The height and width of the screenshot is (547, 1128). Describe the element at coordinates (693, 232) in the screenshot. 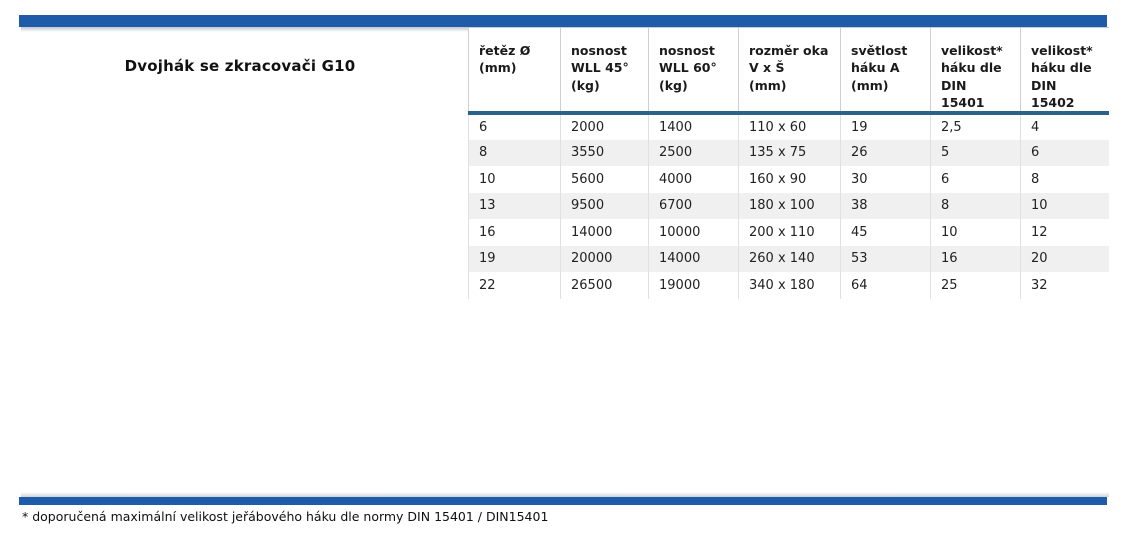

I see `table-cell: 10000` at that location.